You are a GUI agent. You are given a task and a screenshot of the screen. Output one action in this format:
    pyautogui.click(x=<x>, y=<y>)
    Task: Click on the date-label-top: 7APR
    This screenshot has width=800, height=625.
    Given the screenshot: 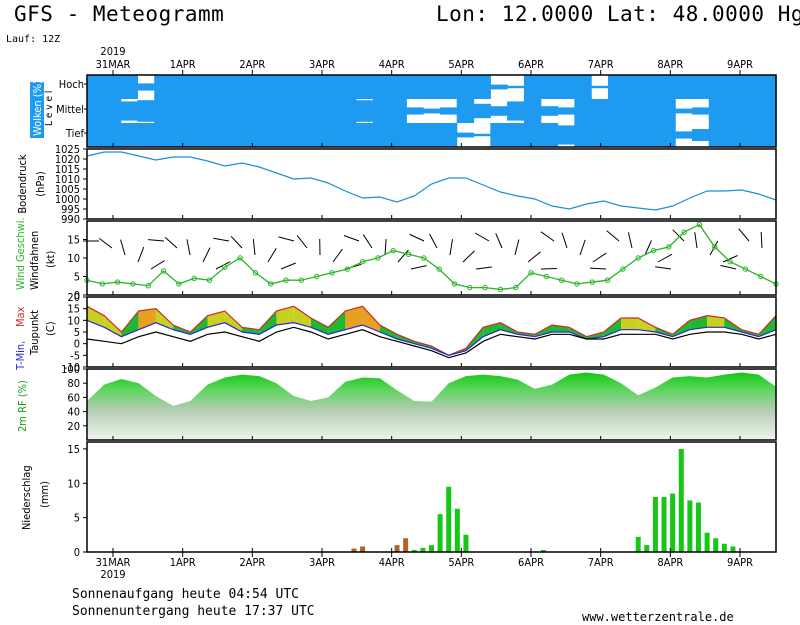 What is the action you would take?
    pyautogui.click(x=601, y=64)
    